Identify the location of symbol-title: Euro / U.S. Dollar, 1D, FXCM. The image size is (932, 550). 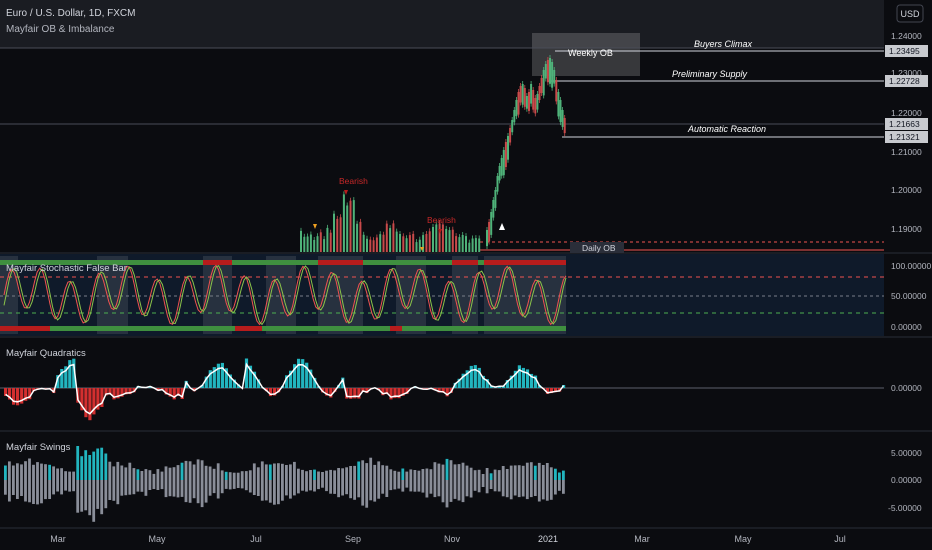
(70, 13).